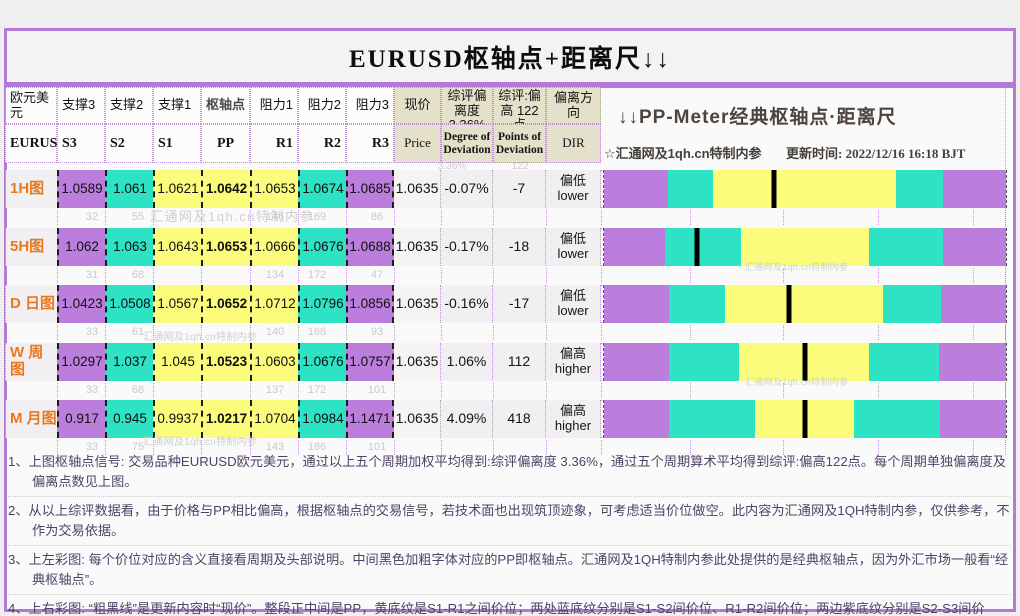  Describe the element at coordinates (225, 362) in the screenshot. I see `cell-pp-3: 1.0523` at that location.